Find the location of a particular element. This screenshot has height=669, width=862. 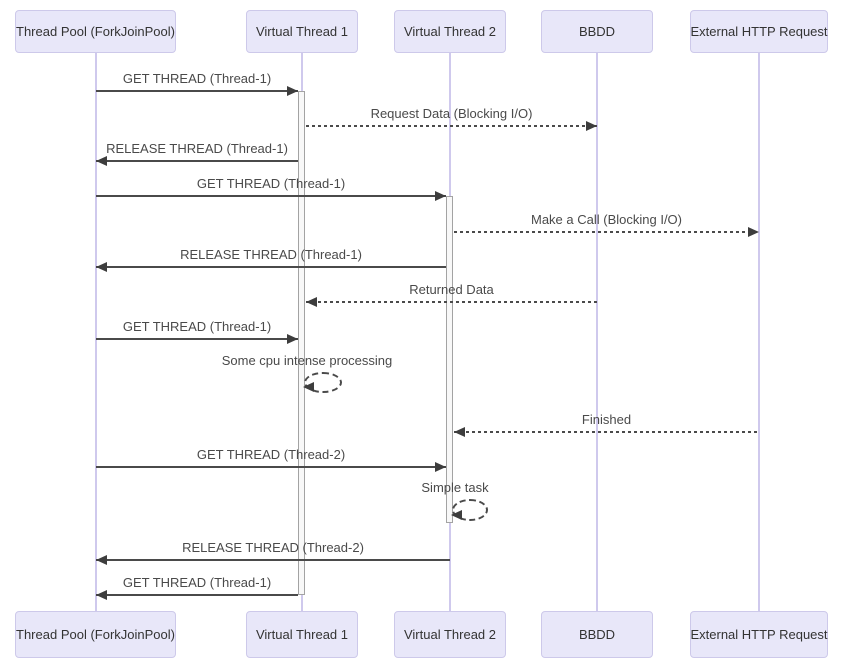

message-label-9: GET THREAD (Thread-2) is located at coordinates (271, 454).